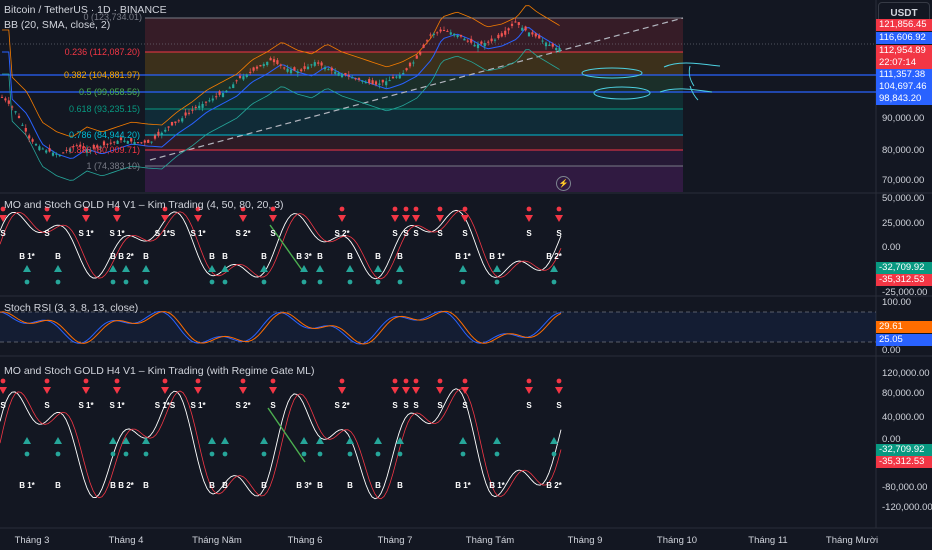  Describe the element at coordinates (71, 308) in the screenshot. I see `pane2-title: Stoch RSI (3, 3, 8, 13, close)` at that location.